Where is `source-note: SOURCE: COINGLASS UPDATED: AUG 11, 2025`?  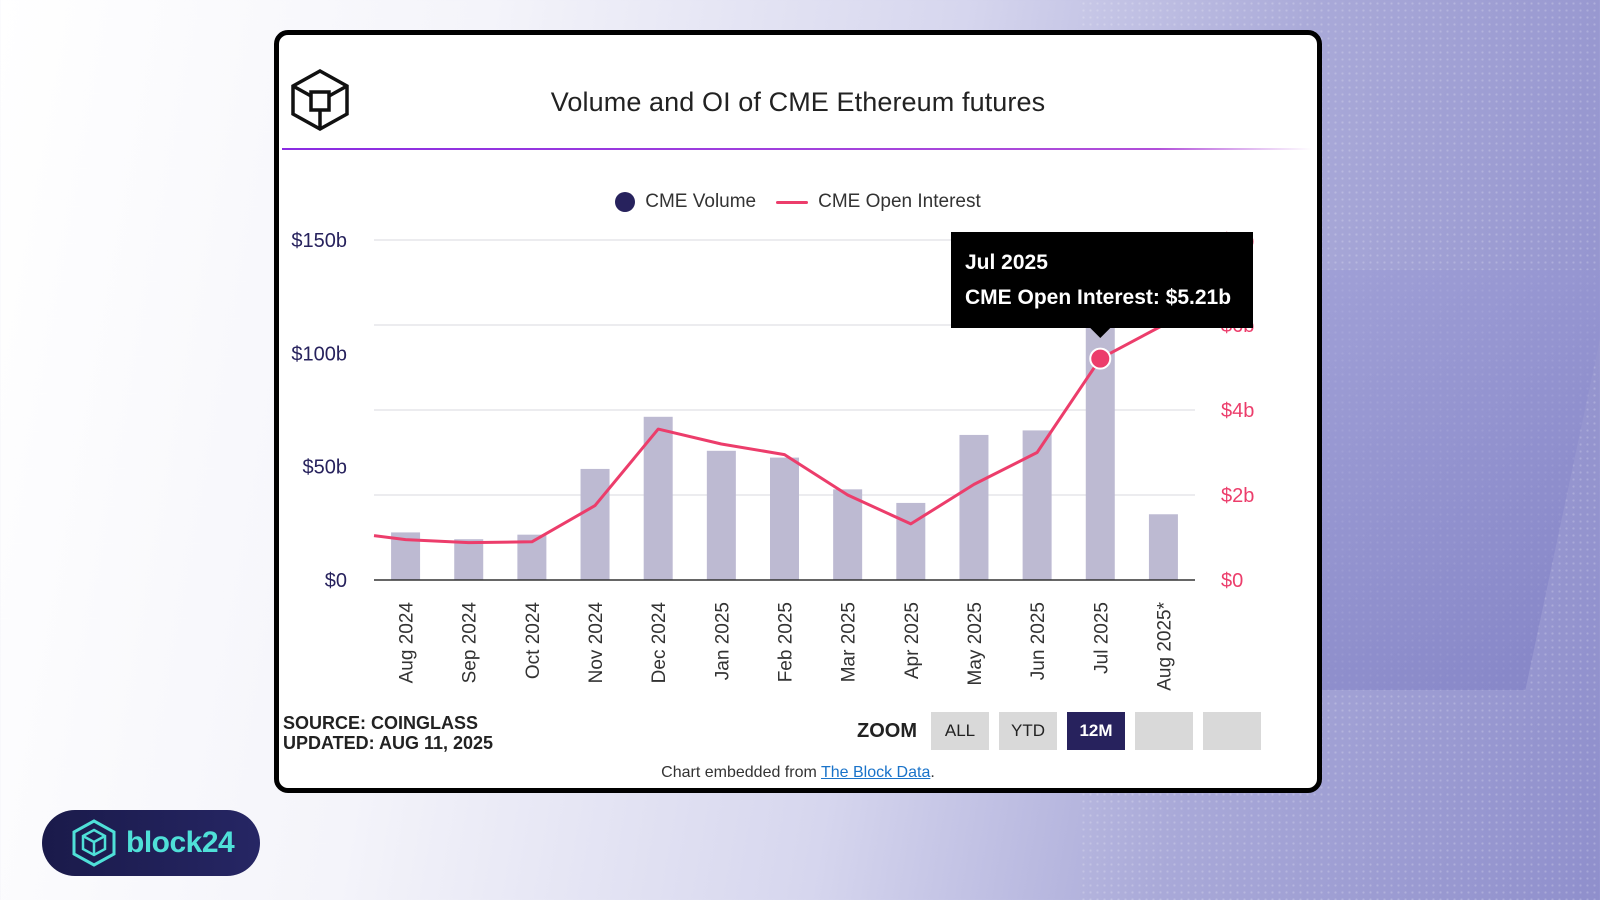 source-note: SOURCE: COINGLASS UPDATED: AUG 11, 2025 is located at coordinates (388, 733).